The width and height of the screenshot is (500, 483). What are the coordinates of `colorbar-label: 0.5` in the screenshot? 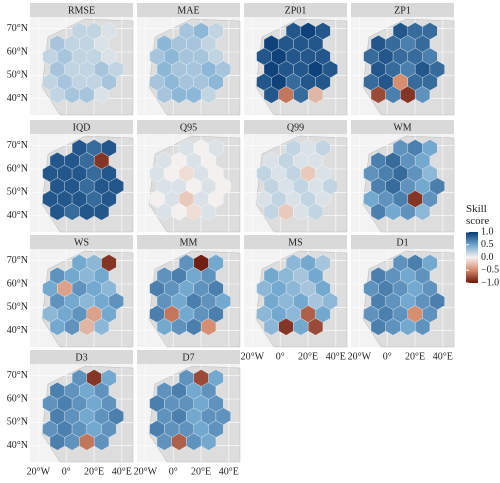 It's located at (487, 244).